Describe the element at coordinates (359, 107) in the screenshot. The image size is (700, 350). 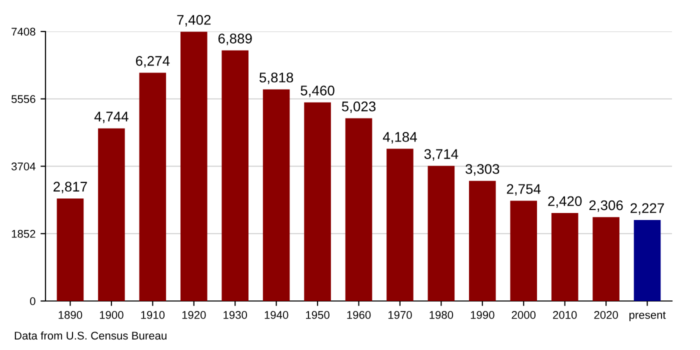
I see `data-label: 5,023` at that location.